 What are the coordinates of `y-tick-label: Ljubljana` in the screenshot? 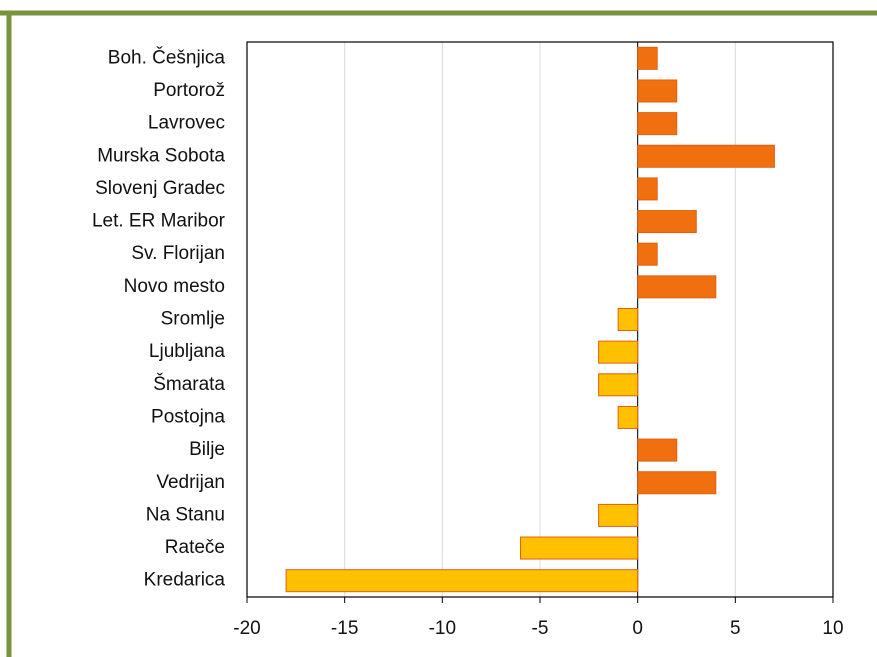 It's located at (187, 351).